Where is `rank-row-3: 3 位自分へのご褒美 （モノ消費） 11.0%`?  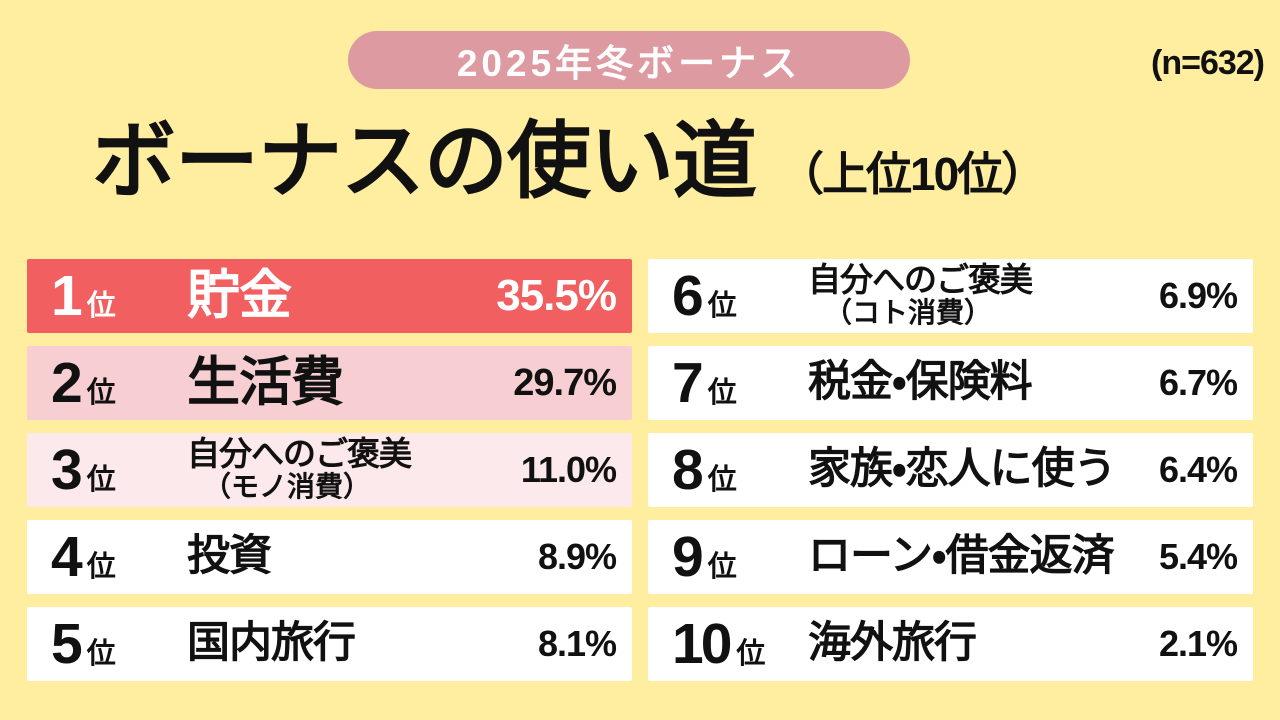 rank-row-3: 3 位自分へのご褒美 （モノ消費） 11.0% is located at coordinates (329, 470).